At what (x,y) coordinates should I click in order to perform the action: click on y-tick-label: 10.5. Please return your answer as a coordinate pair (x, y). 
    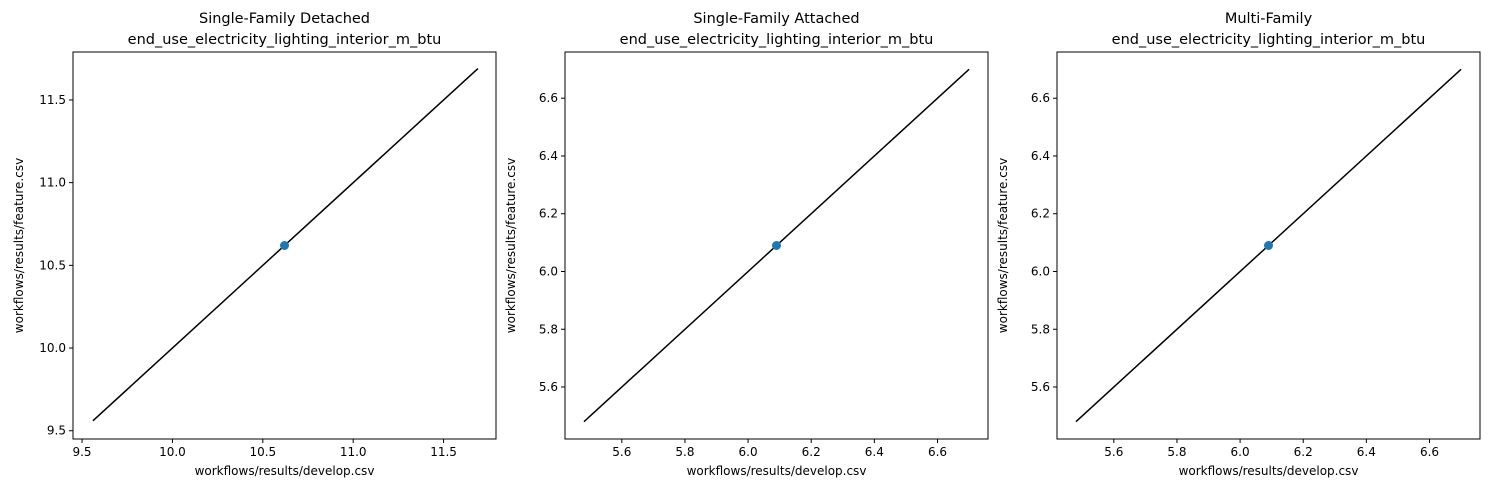
    Looking at the image, I should click on (52, 265).